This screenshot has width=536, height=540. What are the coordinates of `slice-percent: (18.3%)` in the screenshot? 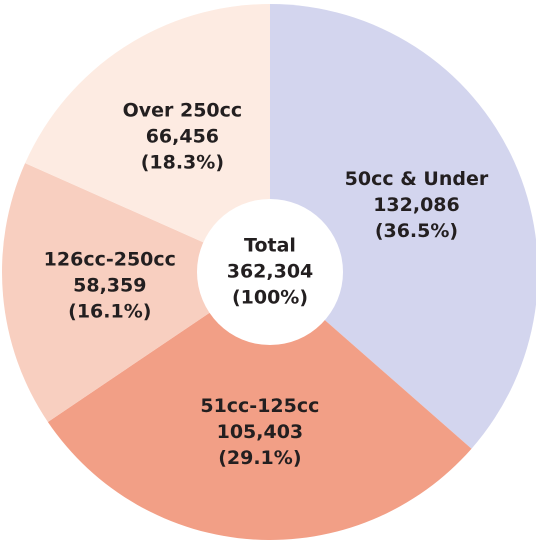 It's located at (182, 163).